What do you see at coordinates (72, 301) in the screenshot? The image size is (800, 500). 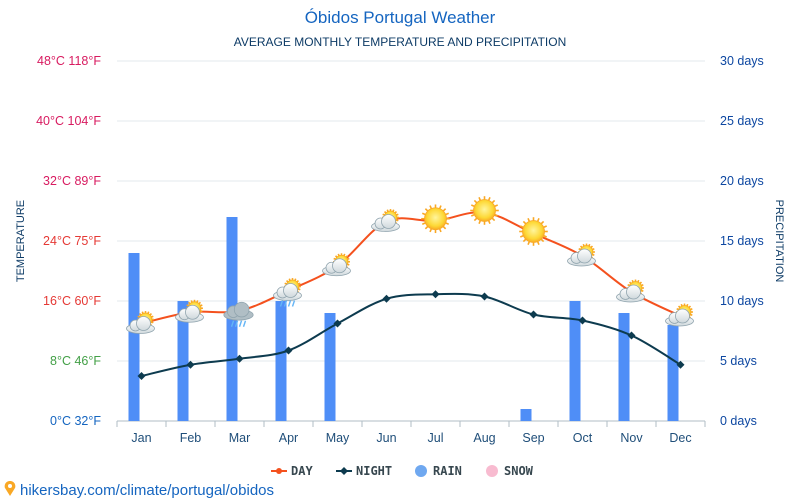 I see `left-tick-label: 16°C 60°F` at bounding box center [72, 301].